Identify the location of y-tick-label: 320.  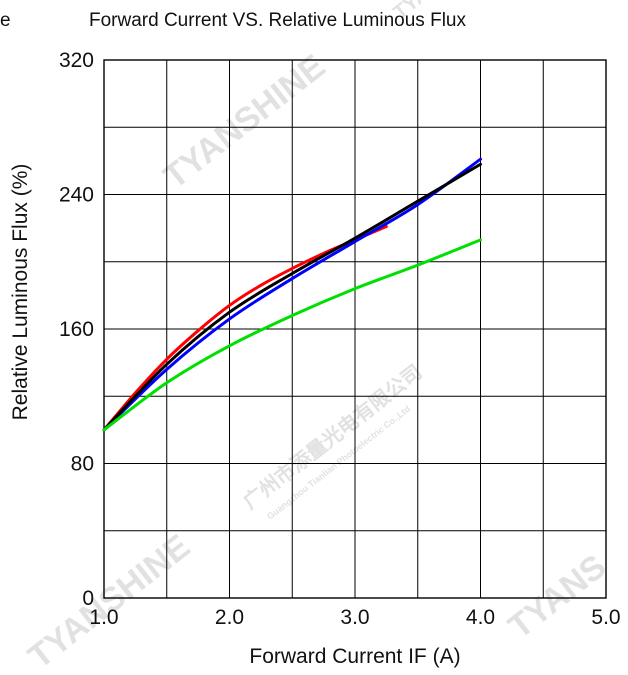
(76, 60).